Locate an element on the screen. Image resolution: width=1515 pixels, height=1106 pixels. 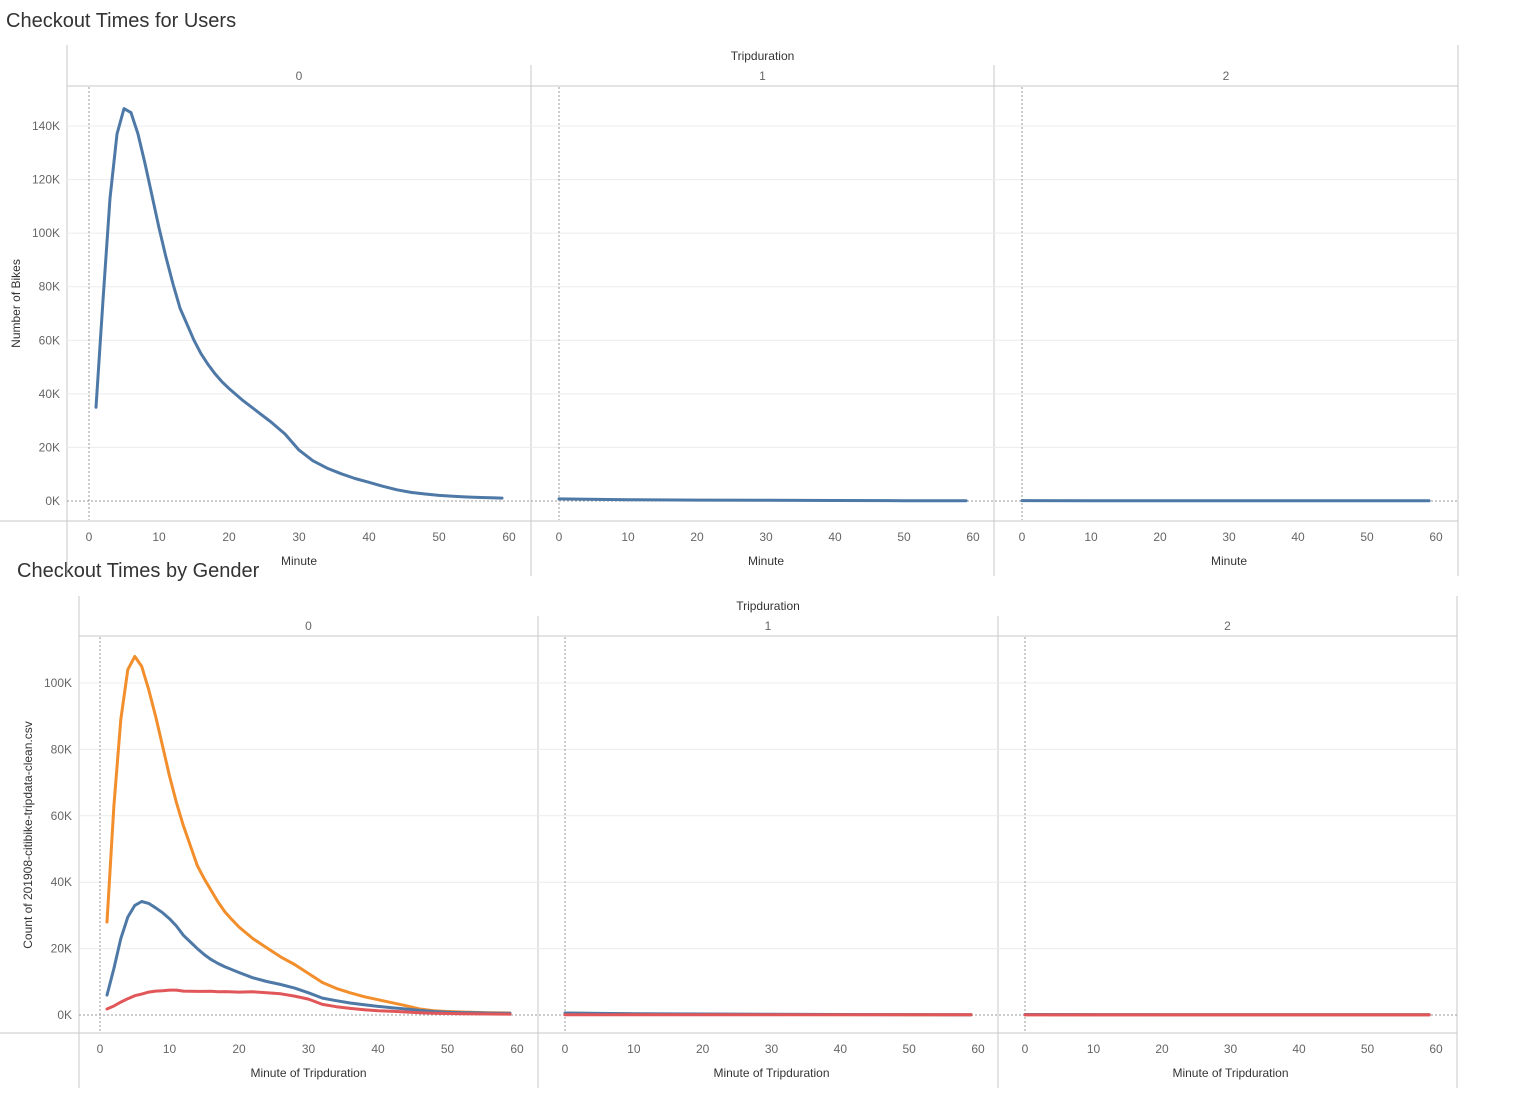
chart-1-title: Checkout Times for Users is located at coordinates (121, 21).